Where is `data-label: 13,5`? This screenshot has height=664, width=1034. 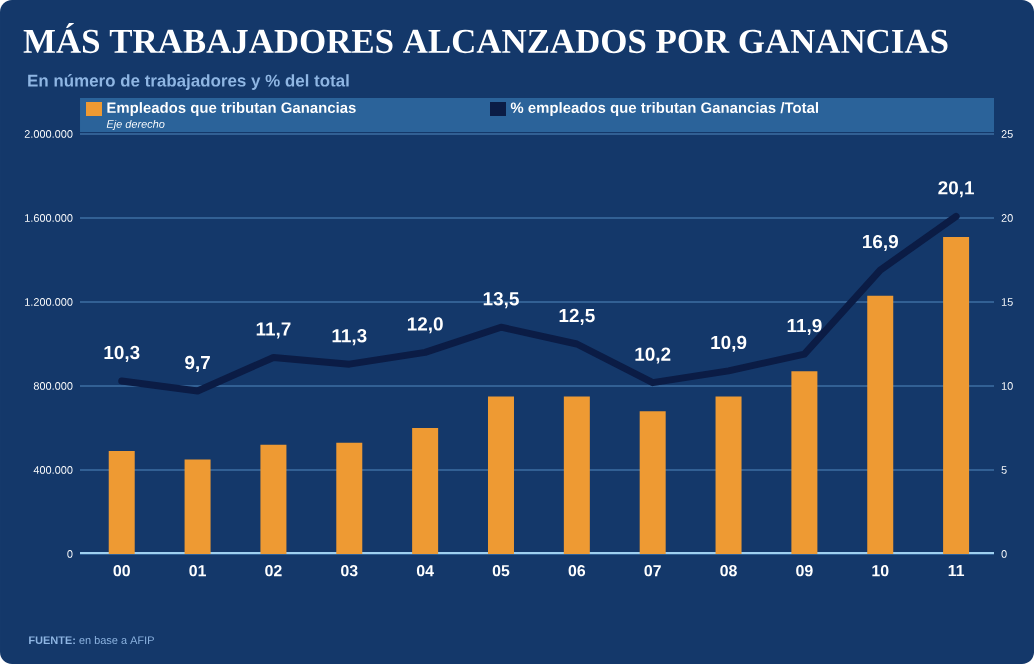
data-label: 13,5 is located at coordinates (501, 300).